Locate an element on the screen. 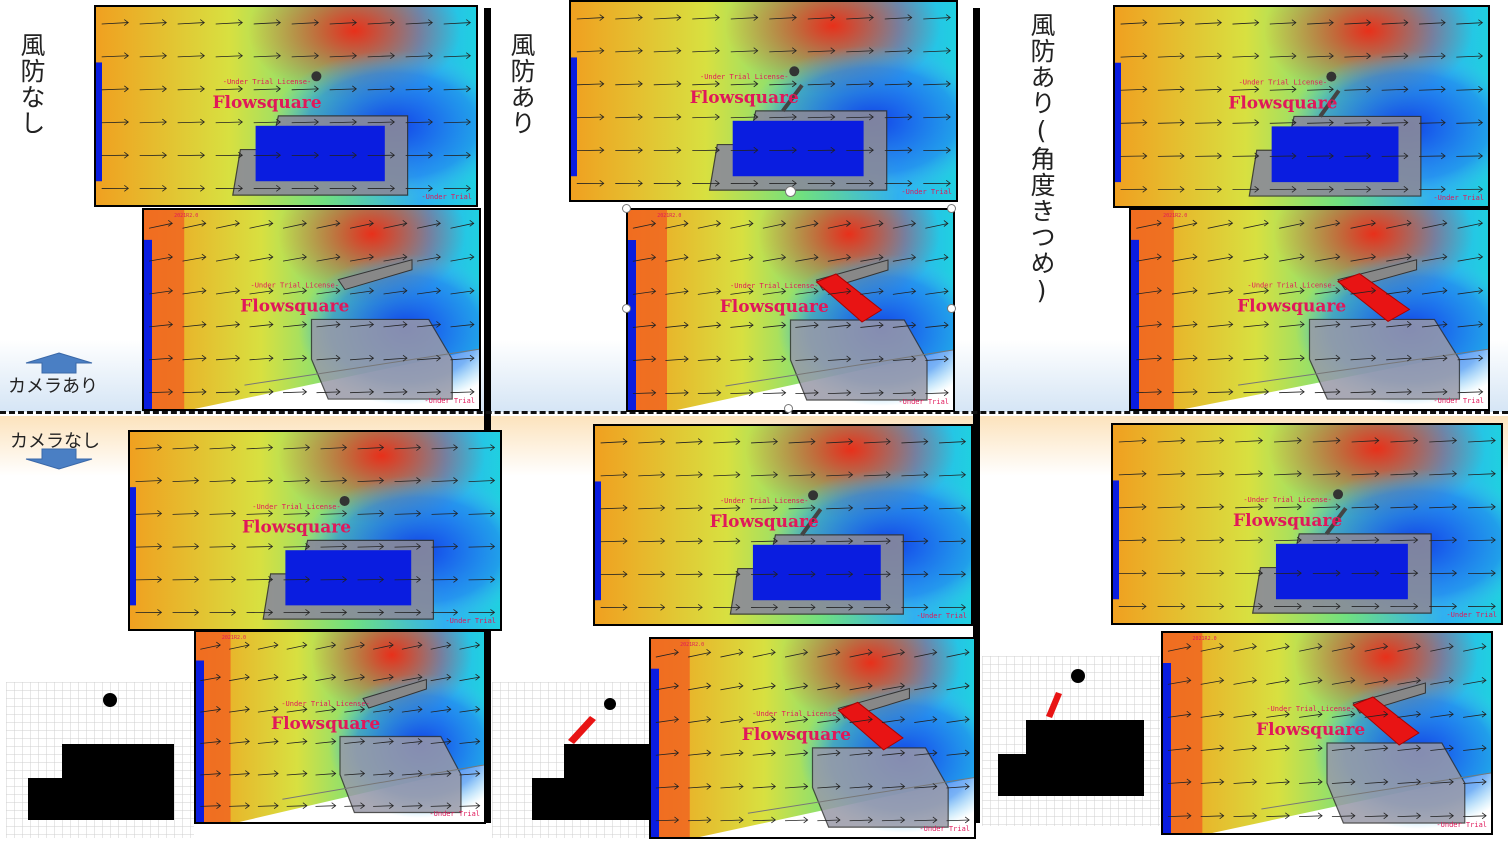  camera-on-label: カメラあり is located at coordinates (53, 386).